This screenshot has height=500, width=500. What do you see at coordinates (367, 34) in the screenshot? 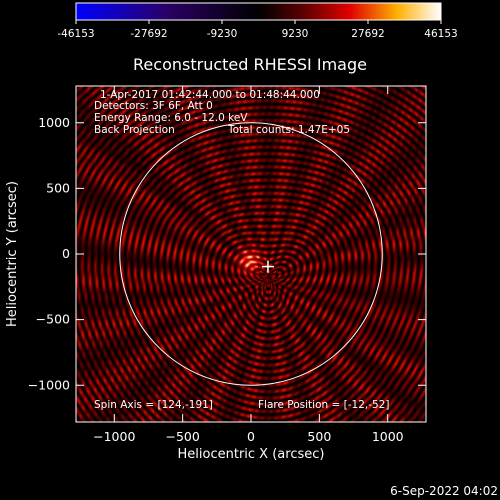
I see `colorbar-tick-label: 27692` at bounding box center [367, 34].